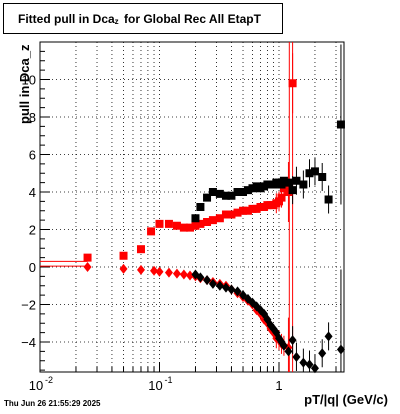  I want to click on y-tick-label: 4, so click(32, 192).